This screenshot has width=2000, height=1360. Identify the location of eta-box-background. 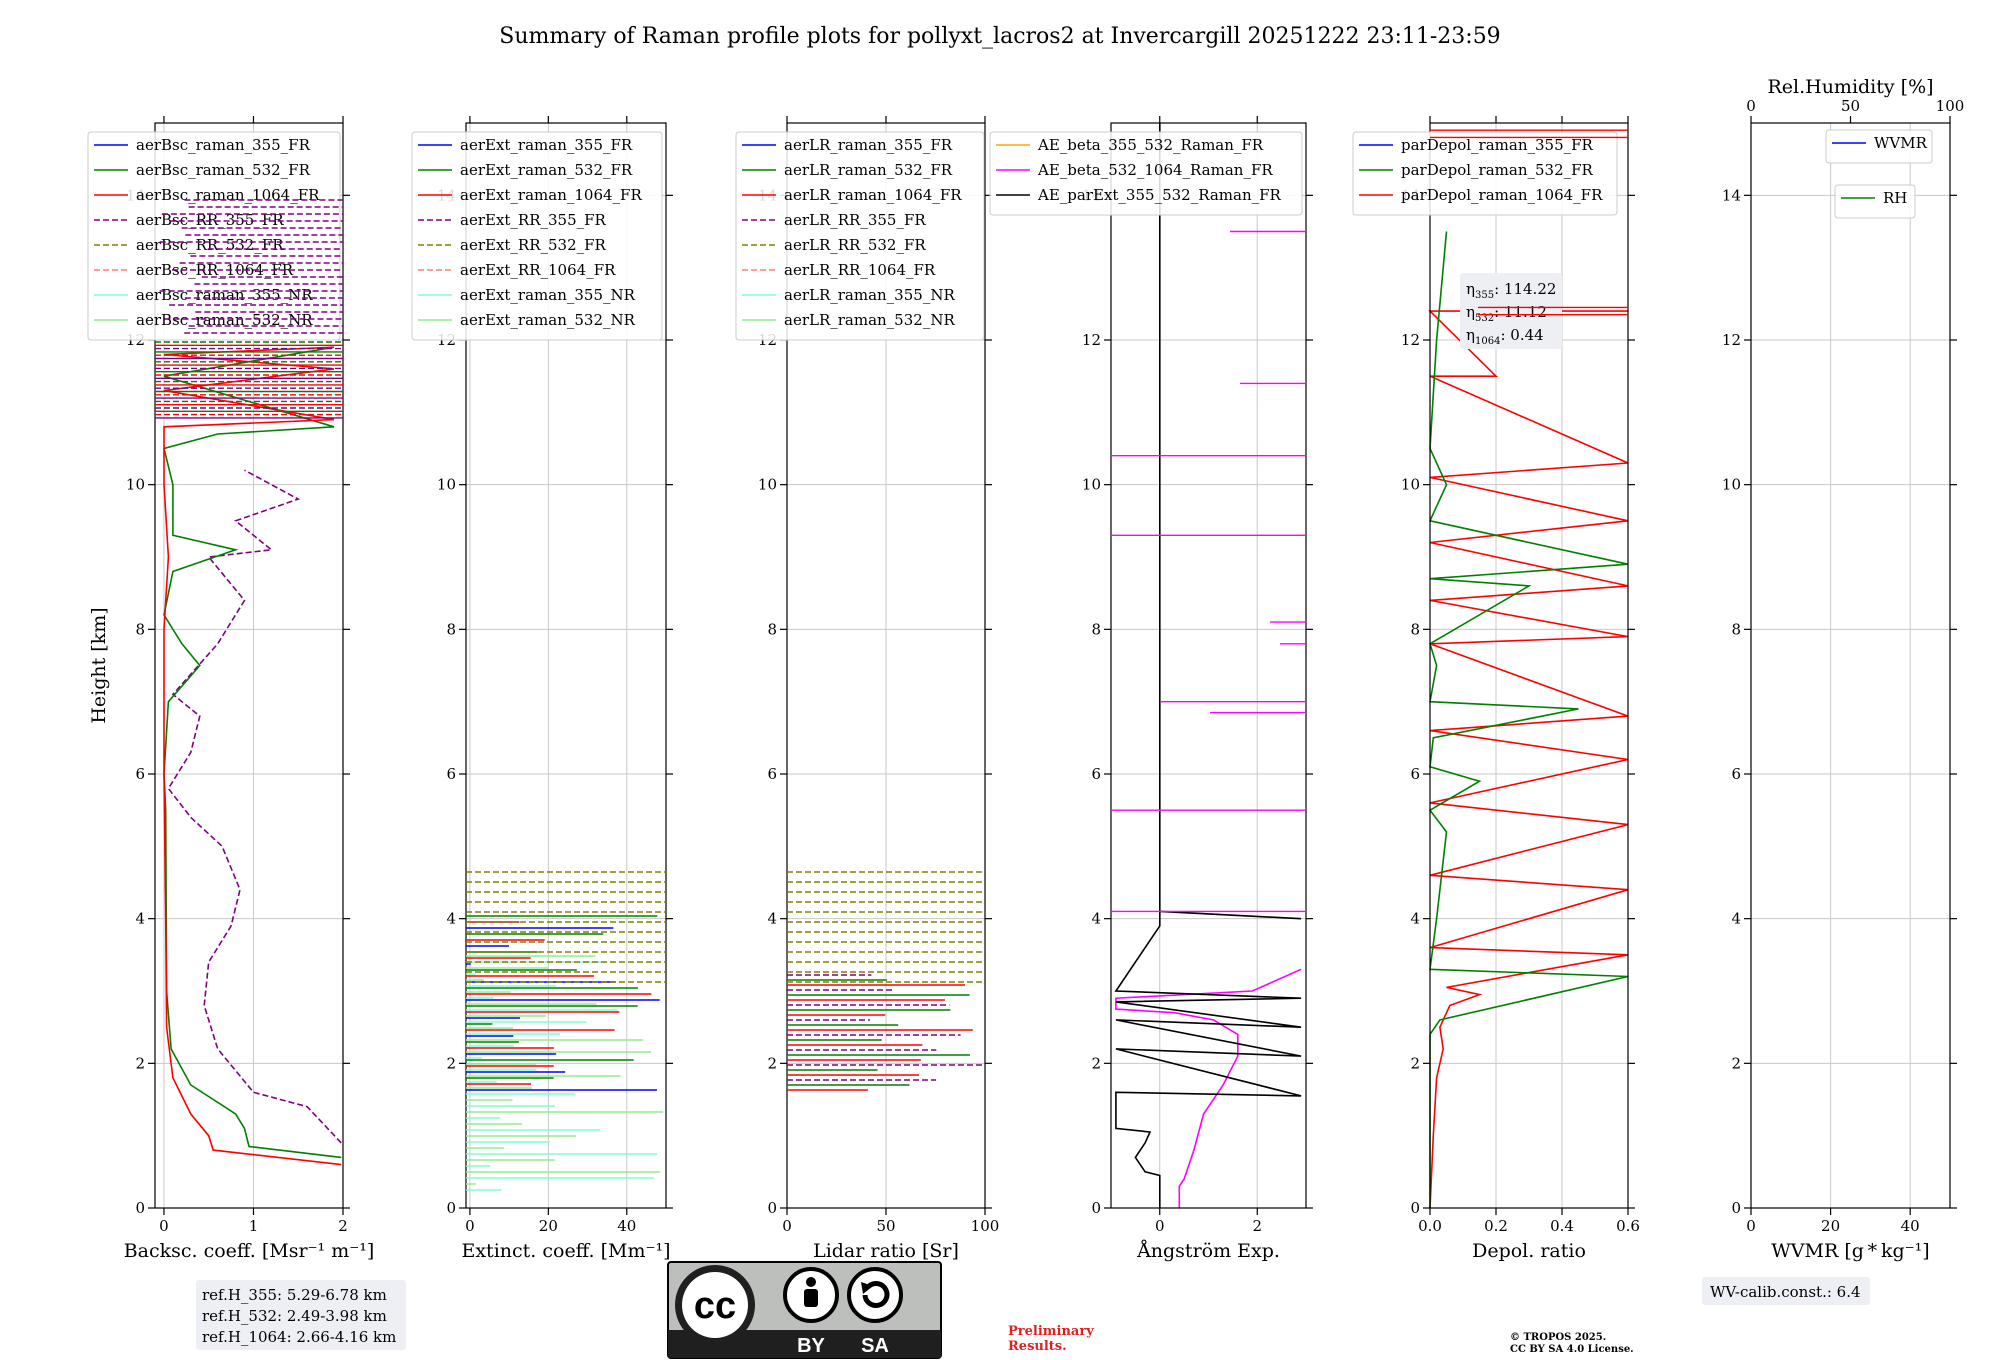
(1511, 311).